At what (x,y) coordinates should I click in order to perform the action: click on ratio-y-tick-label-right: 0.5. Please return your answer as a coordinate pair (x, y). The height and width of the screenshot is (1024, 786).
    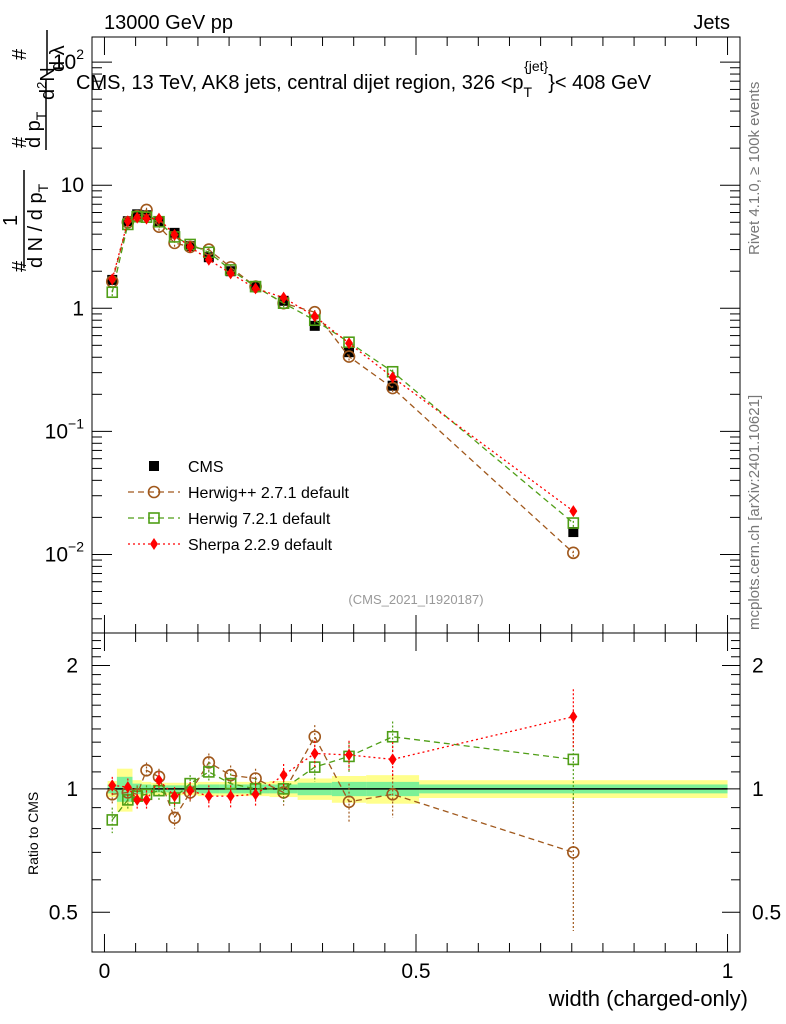
    Looking at the image, I should click on (766, 912).